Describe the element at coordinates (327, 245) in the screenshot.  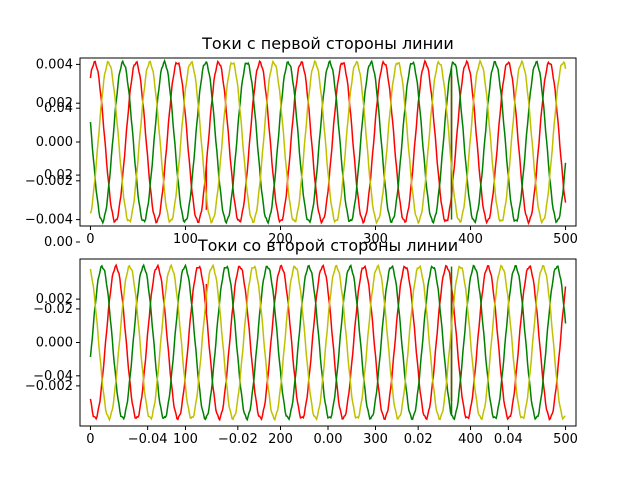
I see `subplot-2-title: Токи со второй стороны линии` at that location.